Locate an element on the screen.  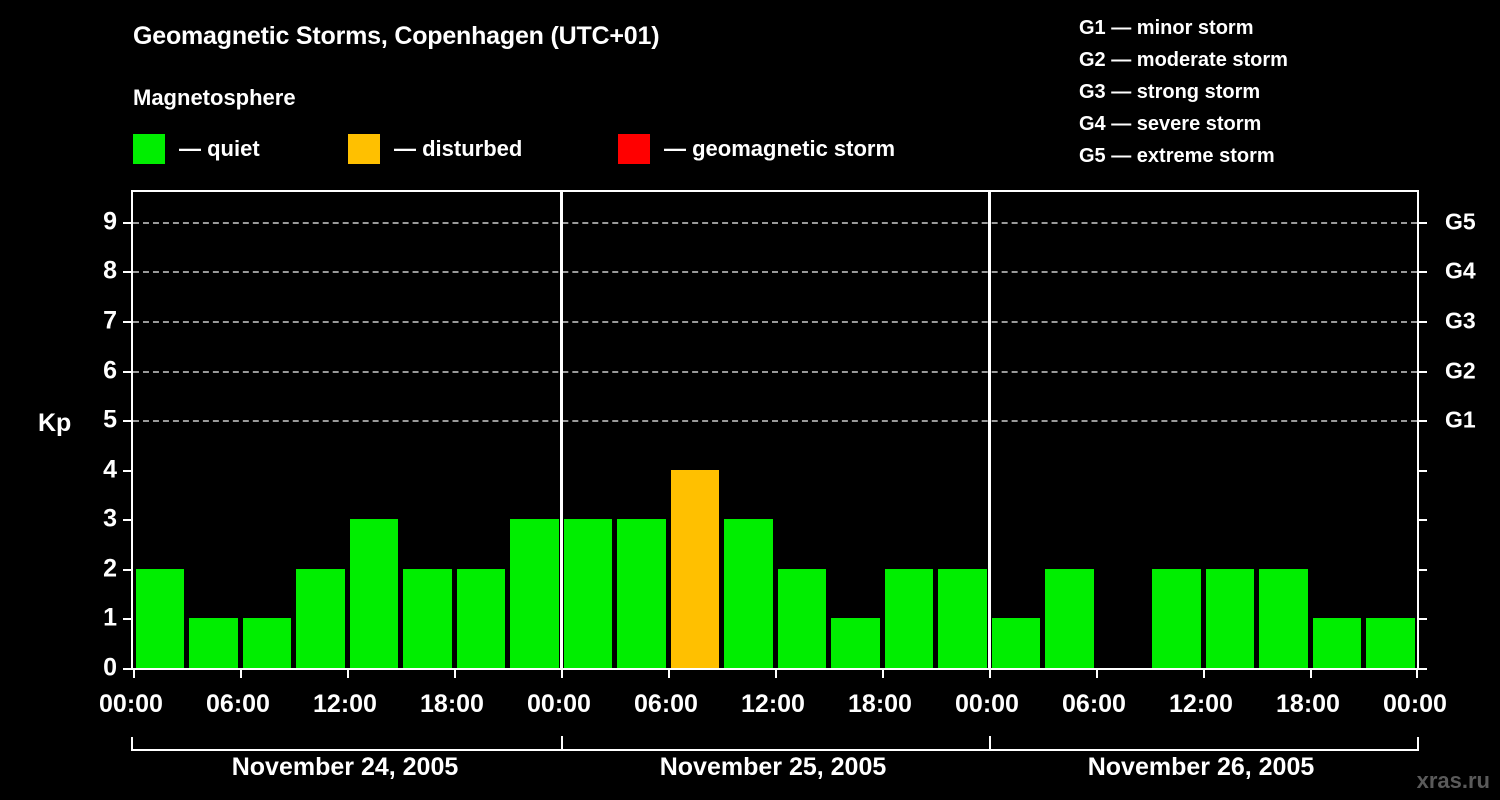
g-legend-item: G5 — extreme storm is located at coordinates (1177, 156).